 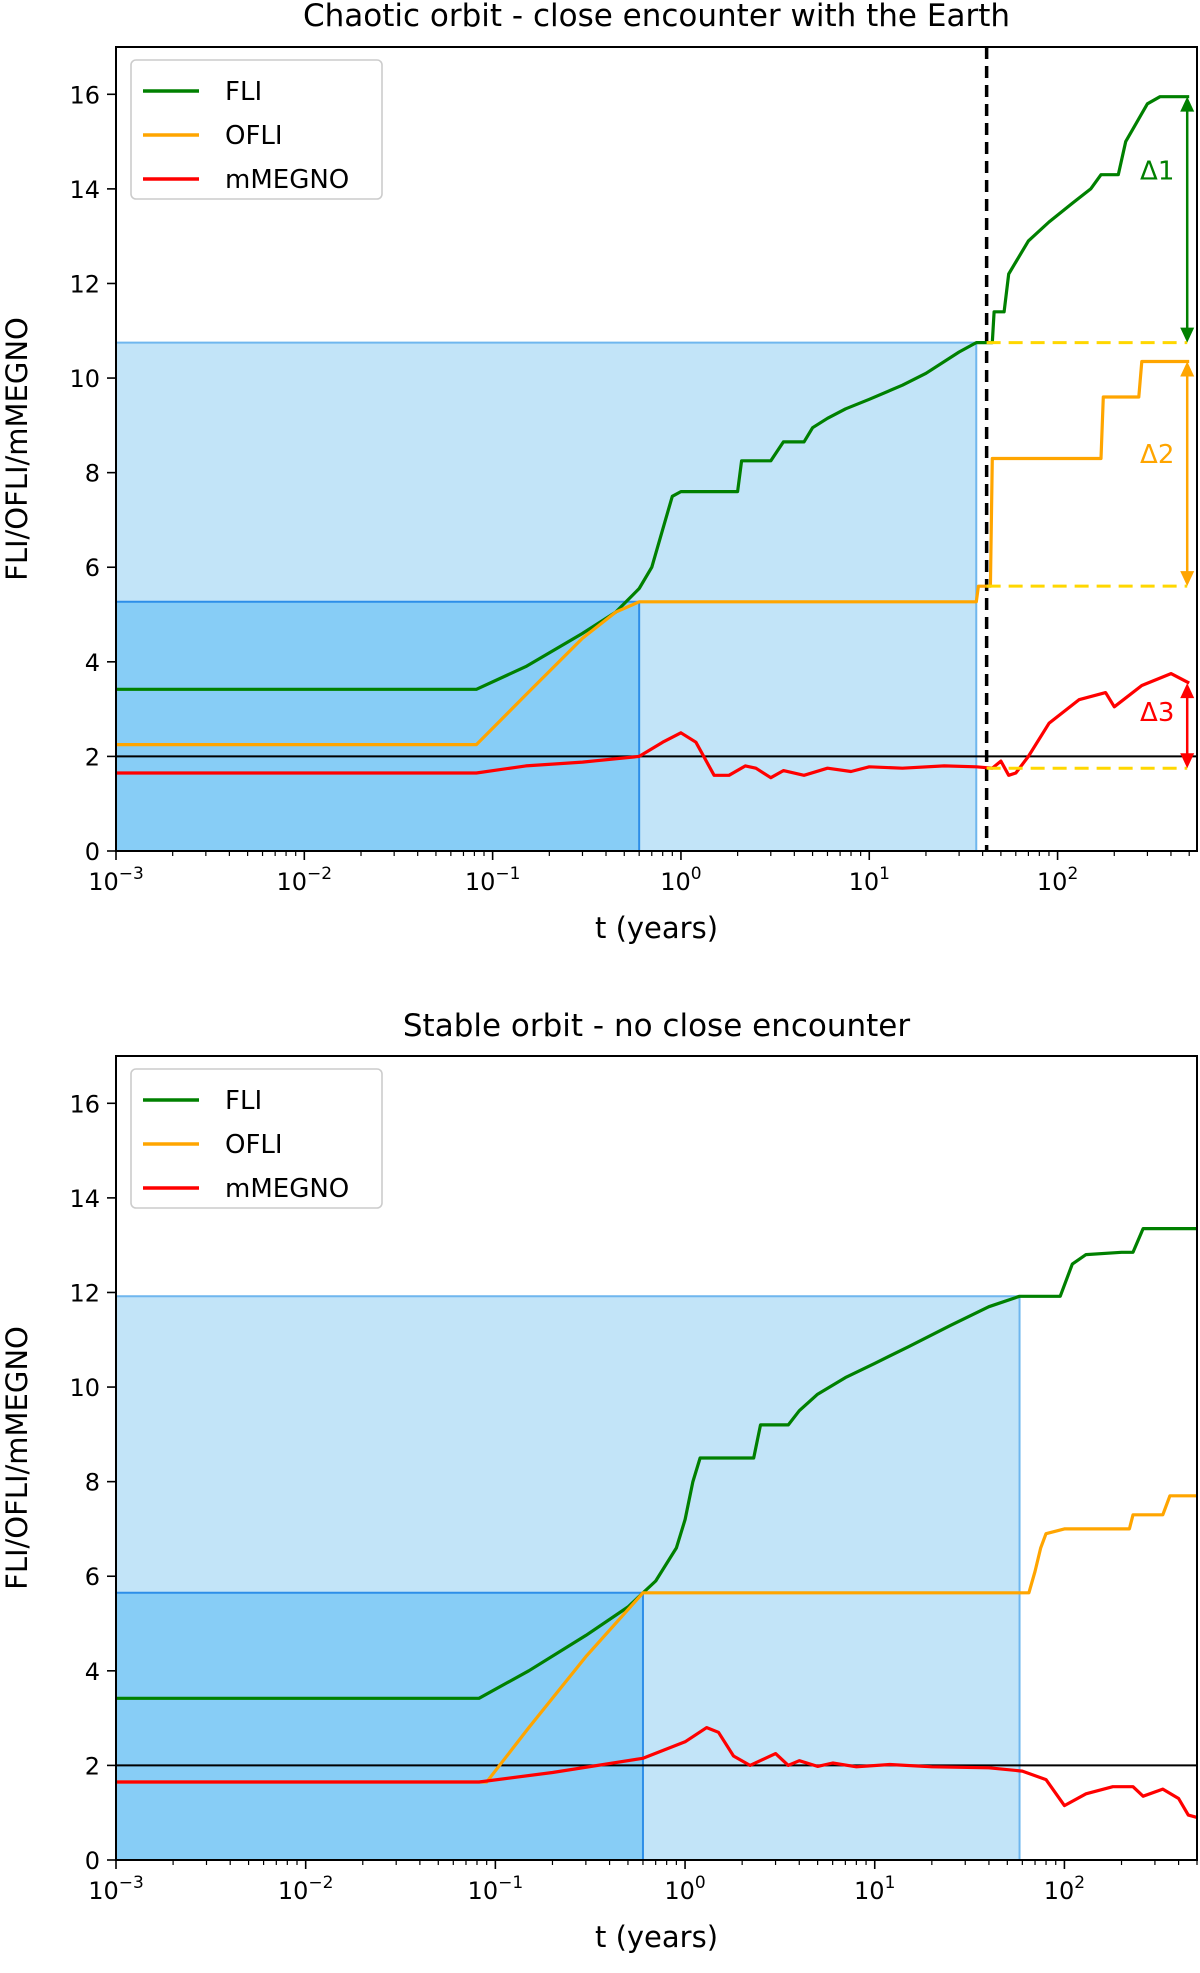 I want to click on delta-label: Δ3, so click(x=1157, y=713).